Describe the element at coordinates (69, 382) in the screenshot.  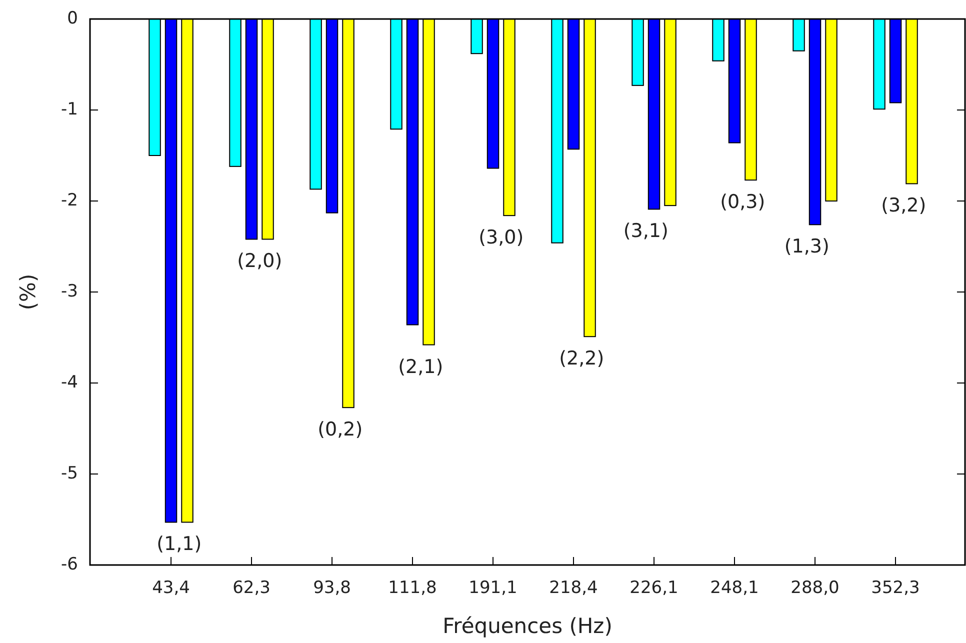
I see `y-tick-label: -4` at that location.